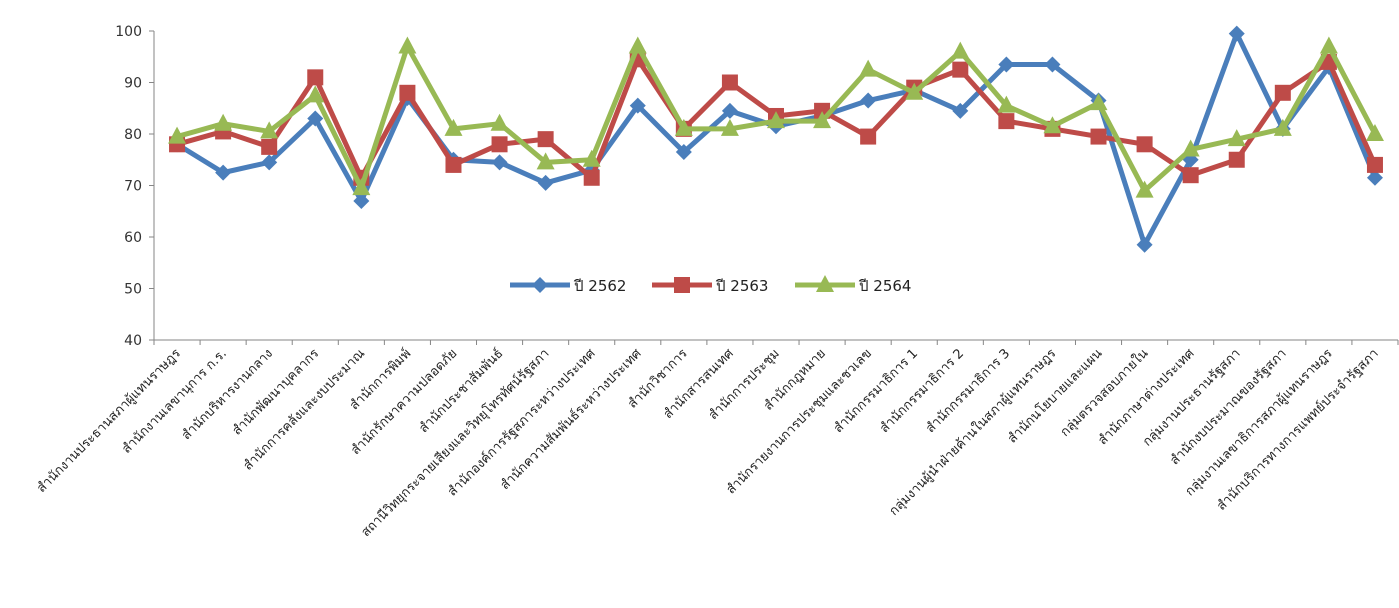  I want to click on x-category-label: สำนักบริหารงานกลาง, so click(227, 394).